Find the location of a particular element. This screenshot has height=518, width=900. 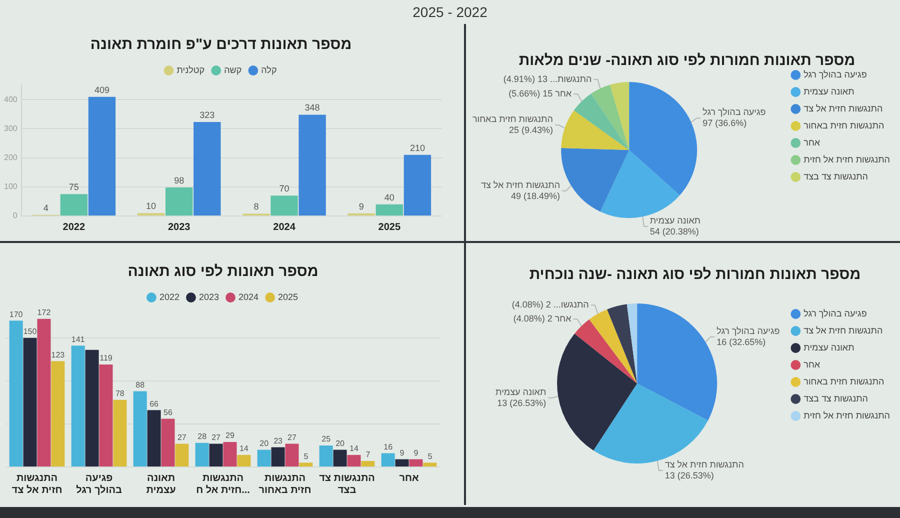

data-label: 28 is located at coordinates (203, 437).